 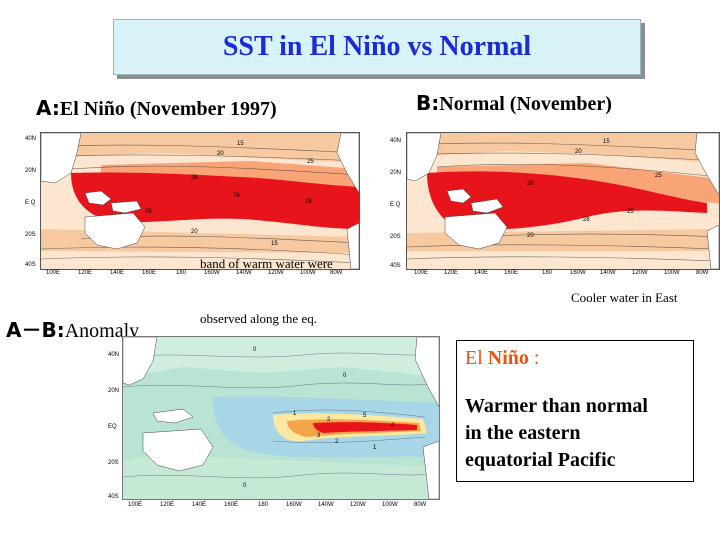 I want to click on panel-a-title: El Niño (November 1997), so click(x=168, y=109).